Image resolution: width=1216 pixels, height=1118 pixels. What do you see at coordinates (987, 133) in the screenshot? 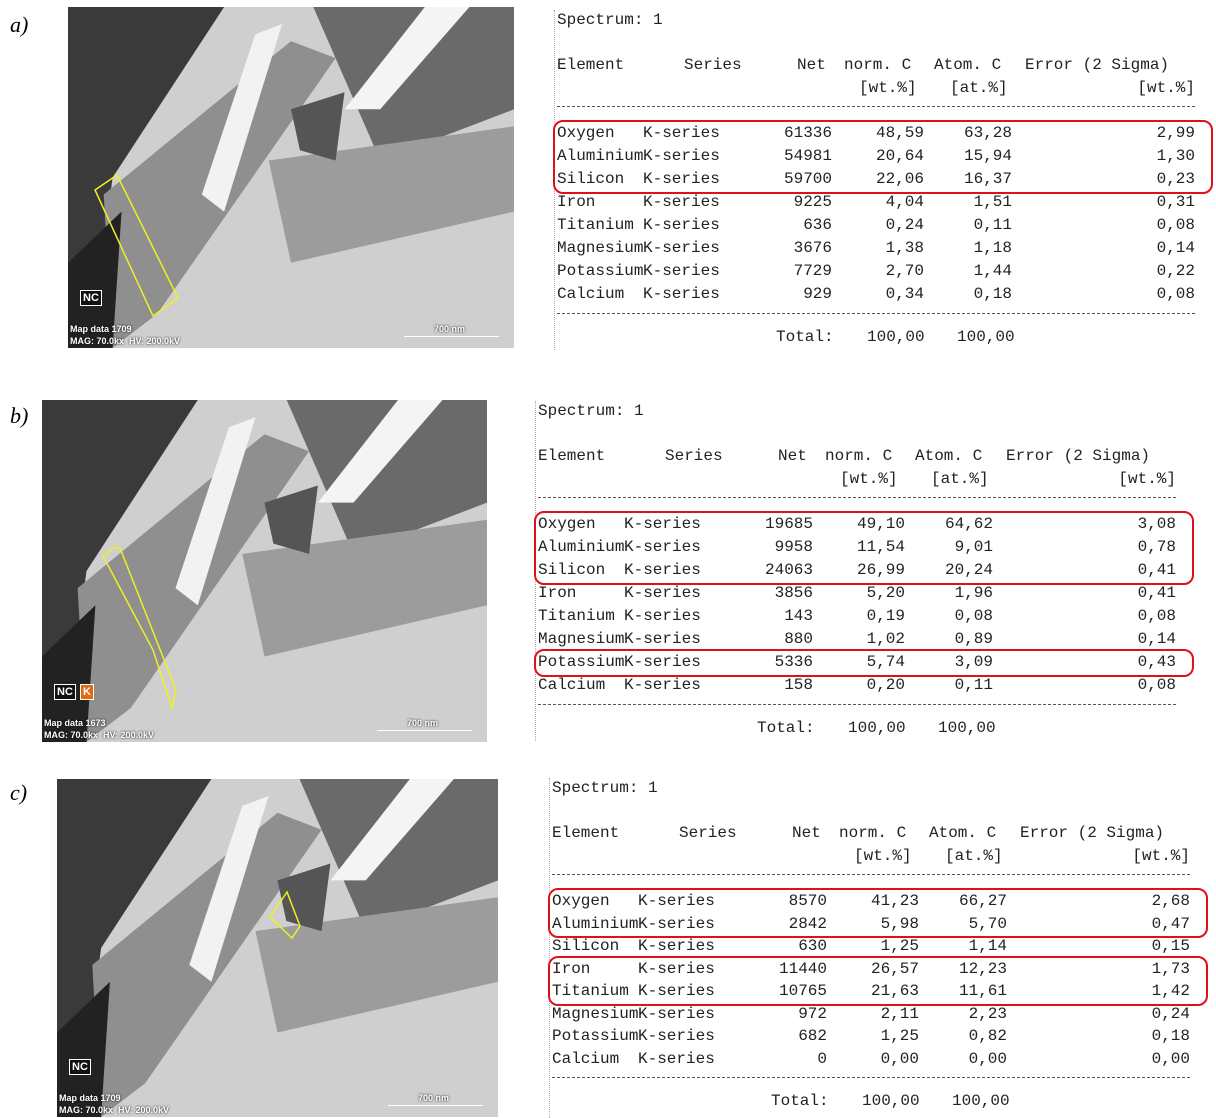
I see `table-cell: 63,28` at bounding box center [987, 133].